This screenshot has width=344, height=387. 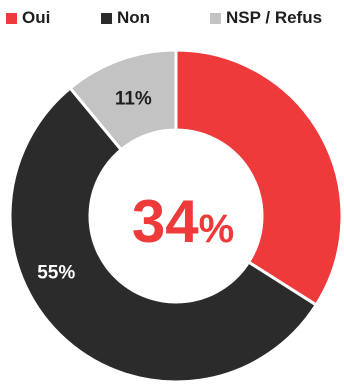 What do you see at coordinates (106, 18) in the screenshot?
I see `legend-swatch-non` at bounding box center [106, 18].